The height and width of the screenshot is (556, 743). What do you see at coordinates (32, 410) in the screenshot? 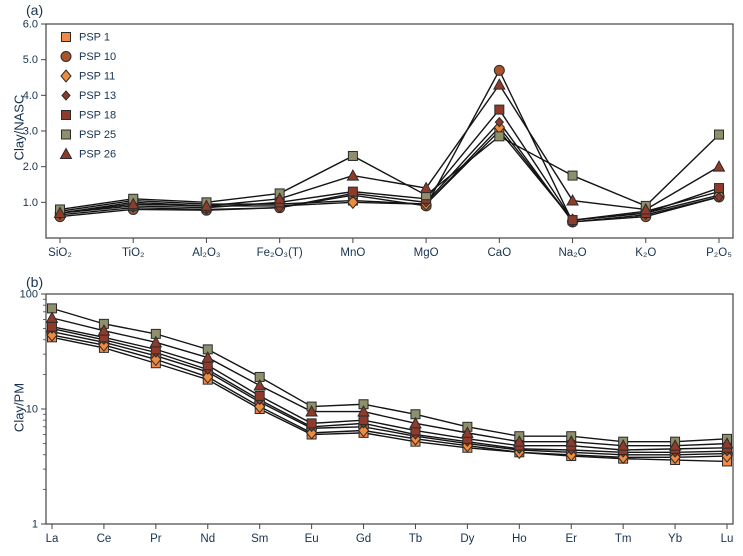
I see `y-tick-label: 10` at bounding box center [32, 410].